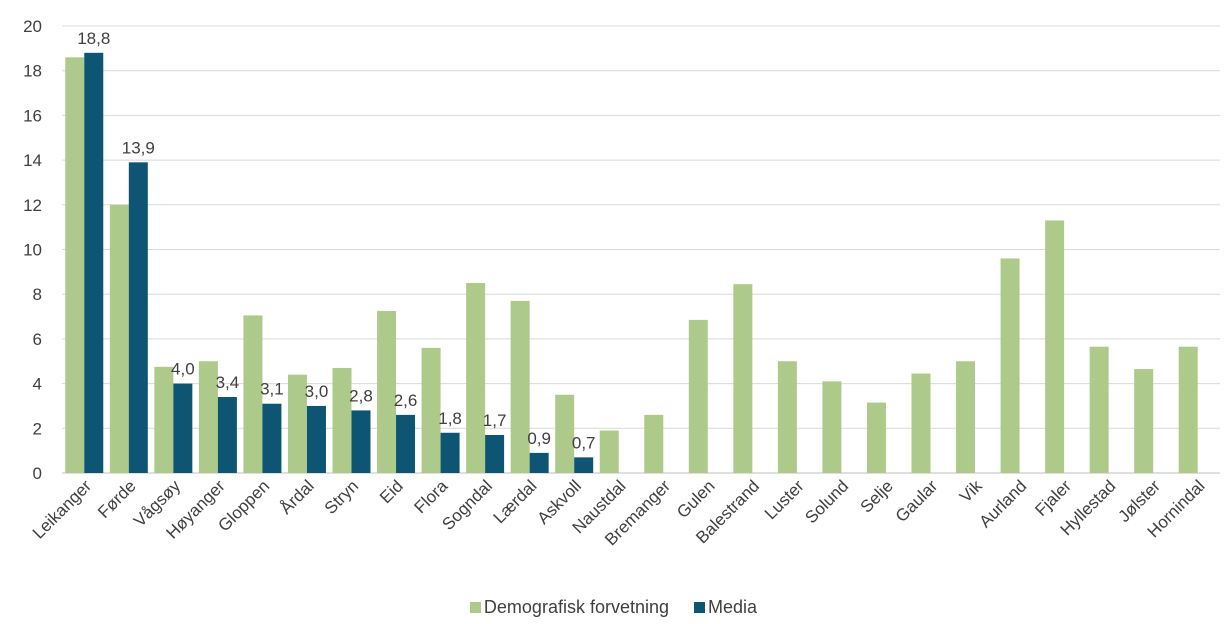  I want to click on x-tick-label: Stryn, so click(341, 496).